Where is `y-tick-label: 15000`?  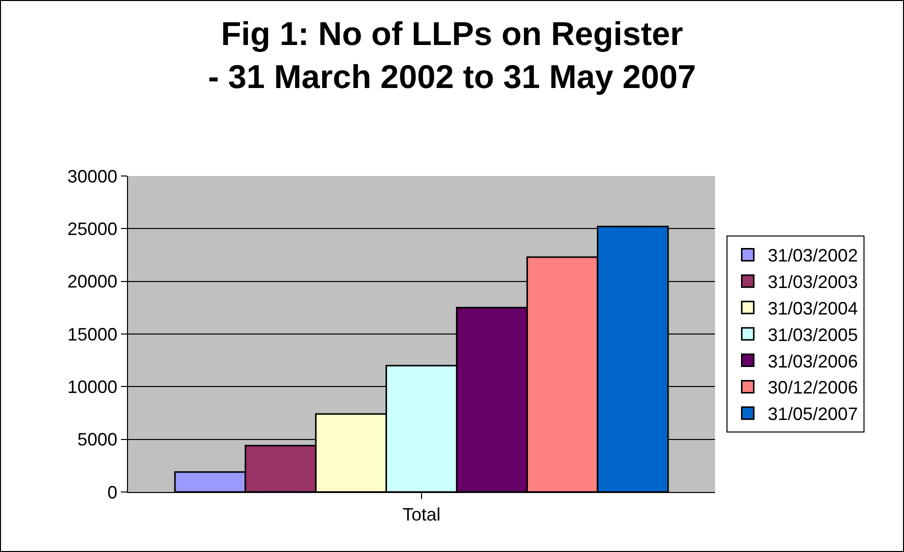 y-tick-label: 15000 is located at coordinates (92, 334).